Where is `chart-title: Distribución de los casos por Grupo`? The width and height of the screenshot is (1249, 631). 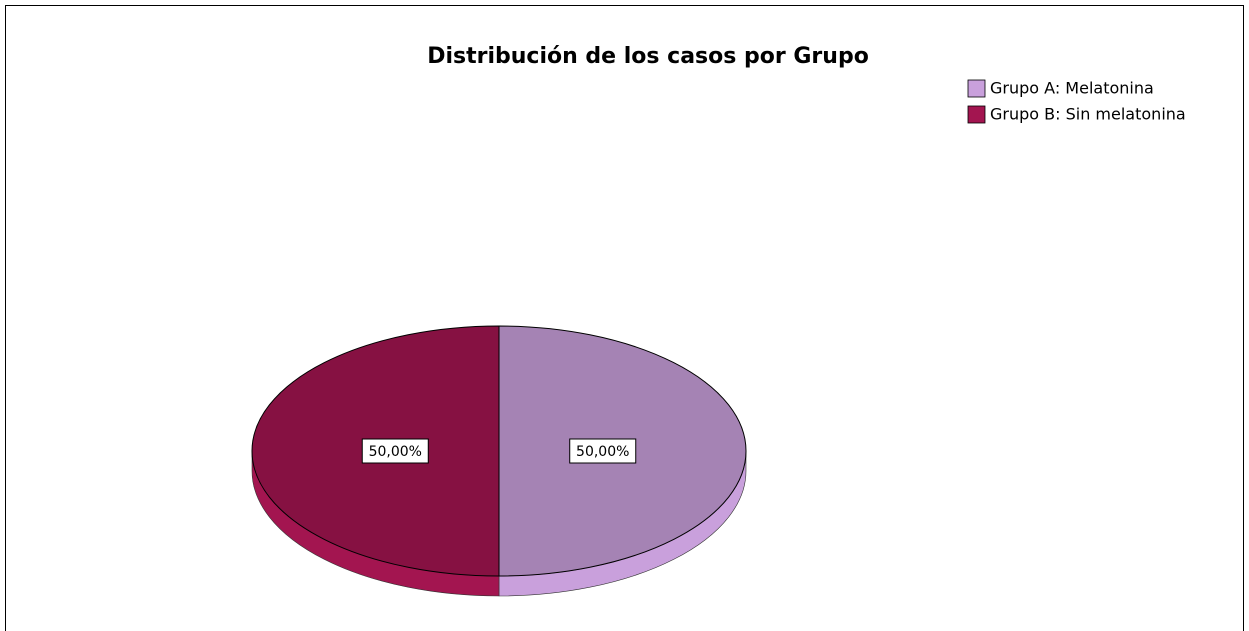
chart-title: Distribución de los casos por Grupo is located at coordinates (648, 56).